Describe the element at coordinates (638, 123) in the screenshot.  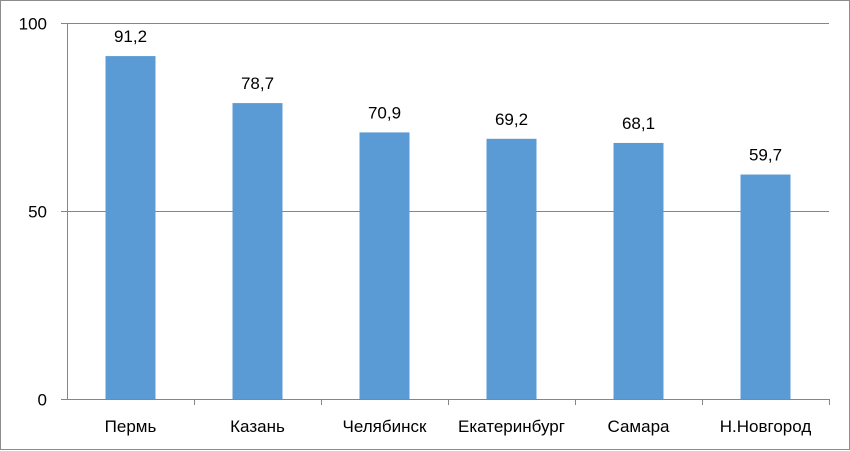
I see `data-label: 68,1` at that location.